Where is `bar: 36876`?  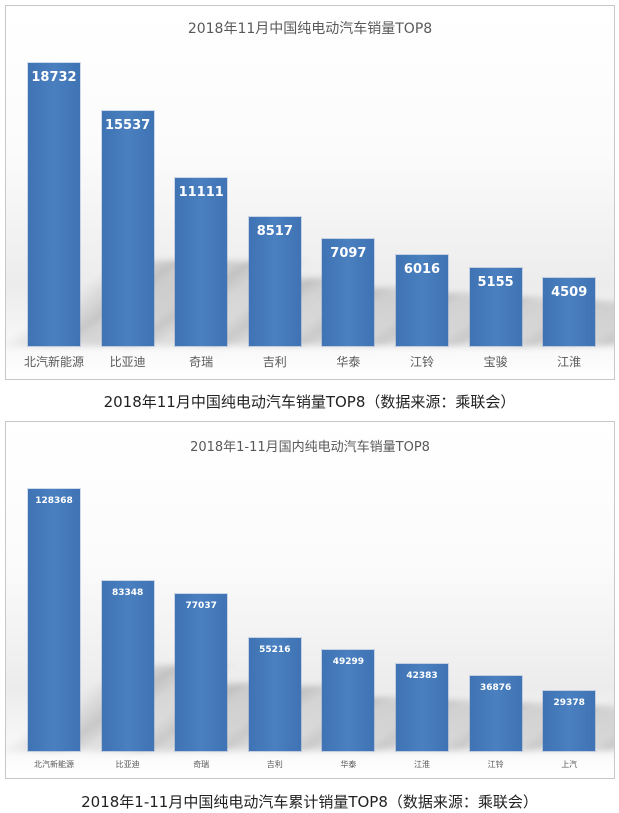
bar: 36876 is located at coordinates (495, 713).